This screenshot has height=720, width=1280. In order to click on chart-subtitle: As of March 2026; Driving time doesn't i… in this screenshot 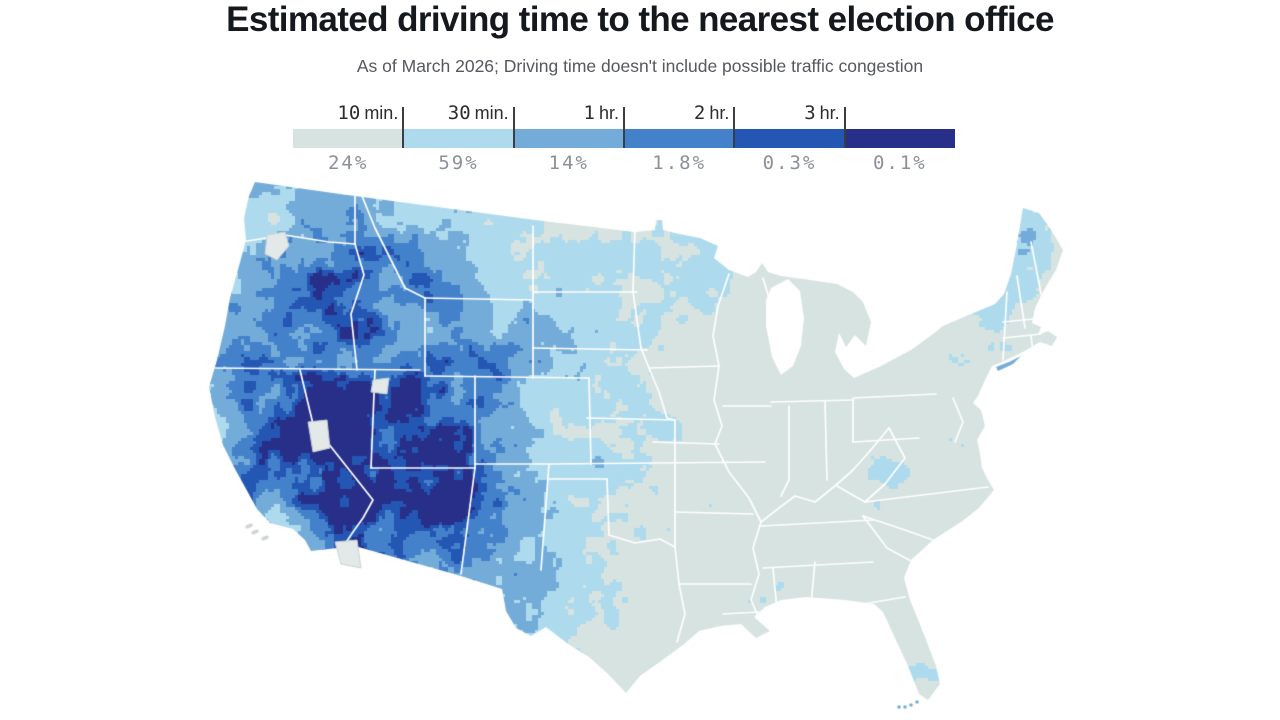, I will do `click(640, 66)`.